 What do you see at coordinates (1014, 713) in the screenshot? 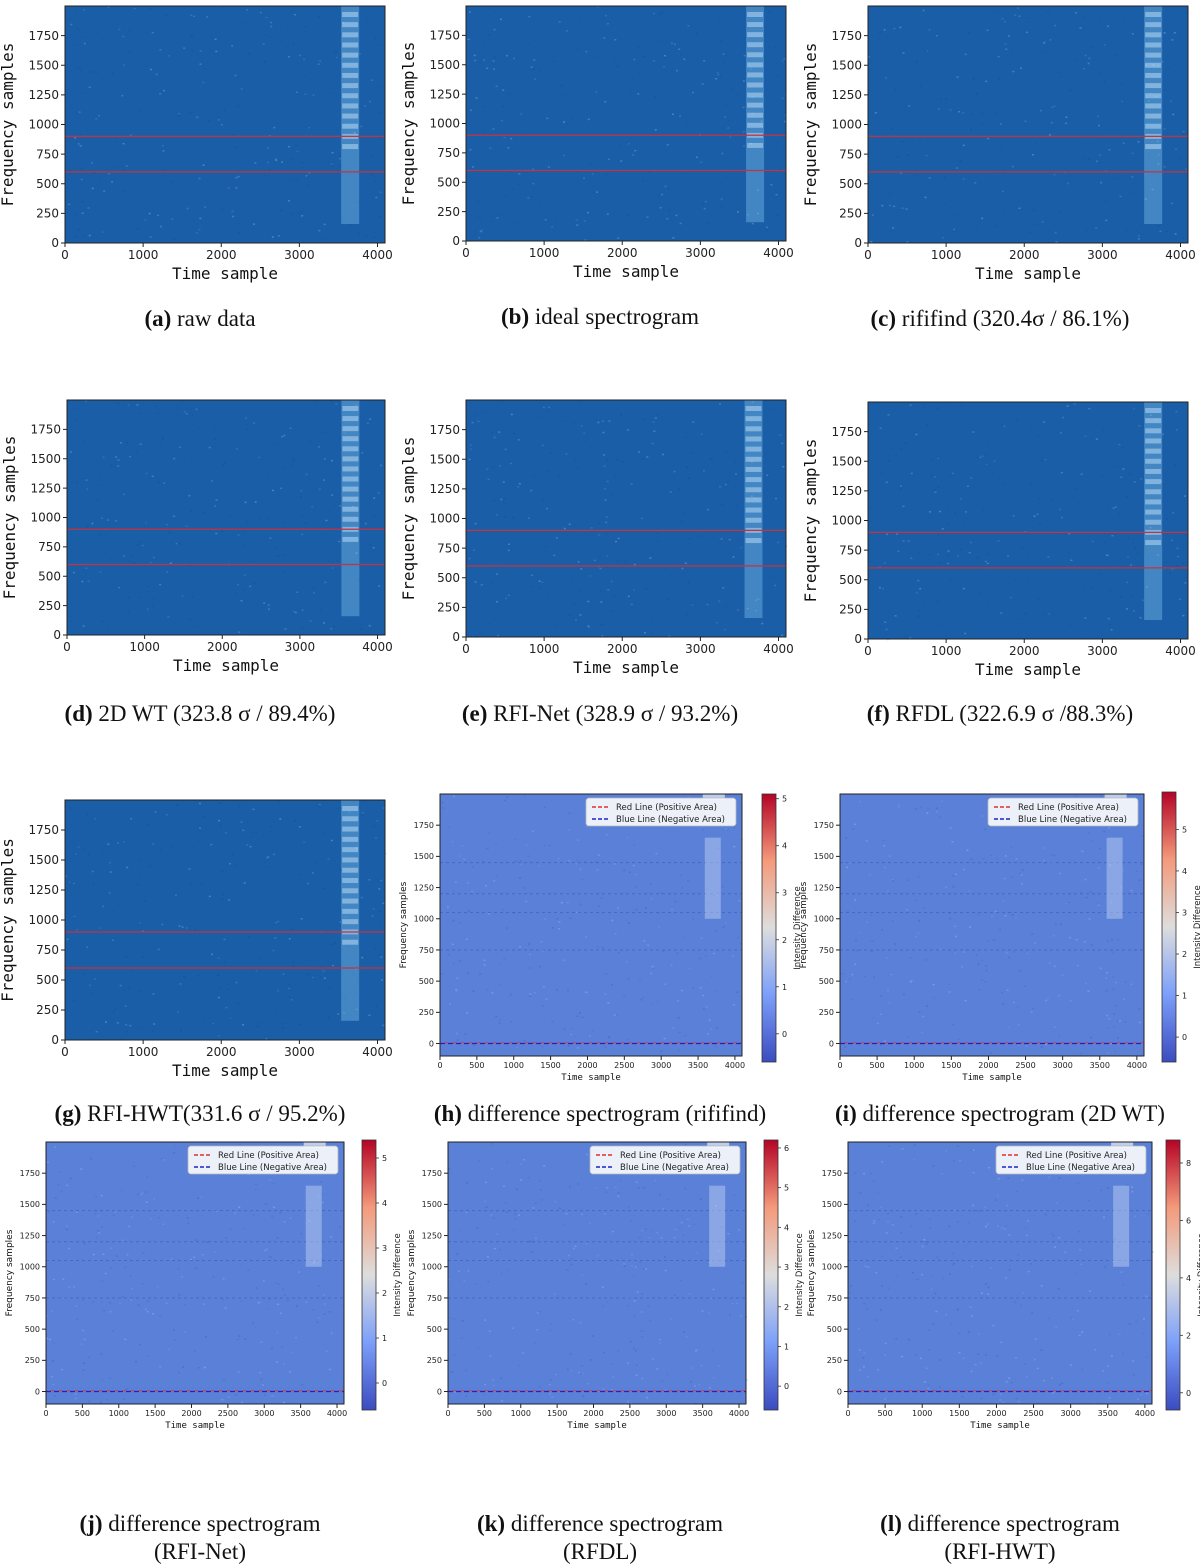
I see `caption-text: RFDL (322.6.9 σ /88.3%)` at bounding box center [1014, 713].